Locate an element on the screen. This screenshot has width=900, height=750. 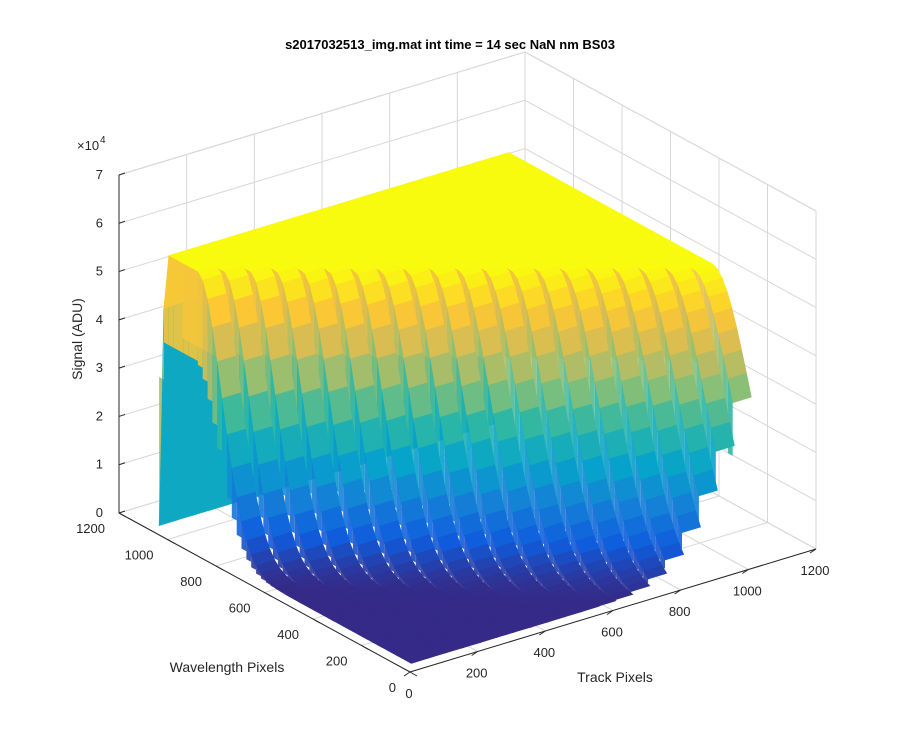
y-tick-mark is located at coordinates (316, 621).